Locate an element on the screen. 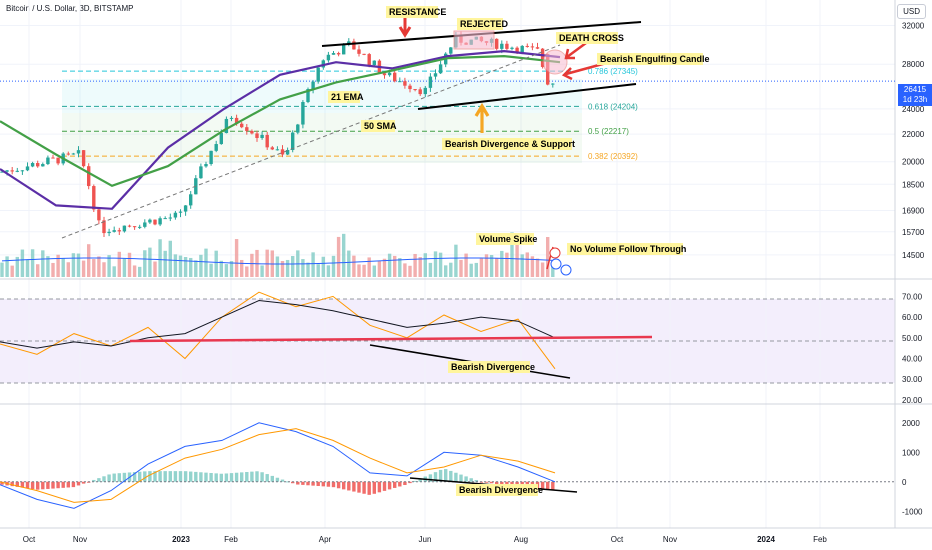 The image size is (932, 550). rsi-tick-label: 70.00 is located at coordinates (912, 296).